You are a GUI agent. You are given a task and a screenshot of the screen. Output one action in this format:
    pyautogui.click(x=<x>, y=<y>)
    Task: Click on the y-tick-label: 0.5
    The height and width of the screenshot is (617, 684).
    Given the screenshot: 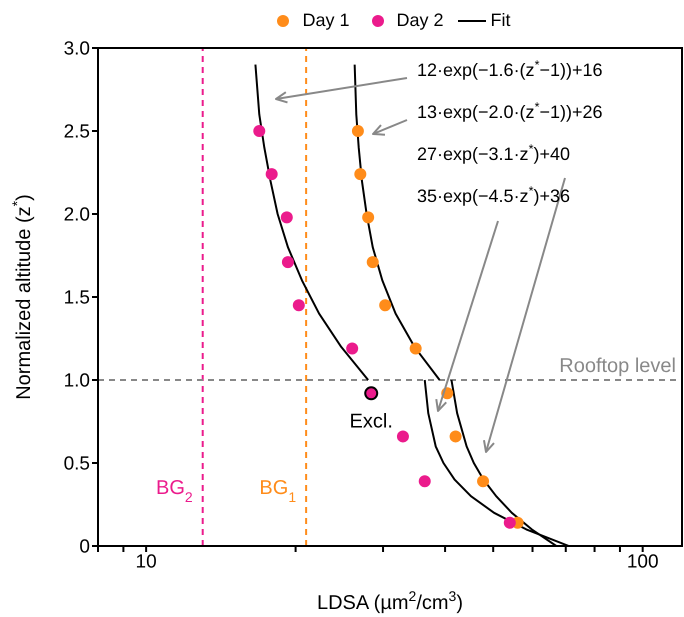 What is the action you would take?
    pyautogui.click(x=77, y=464)
    